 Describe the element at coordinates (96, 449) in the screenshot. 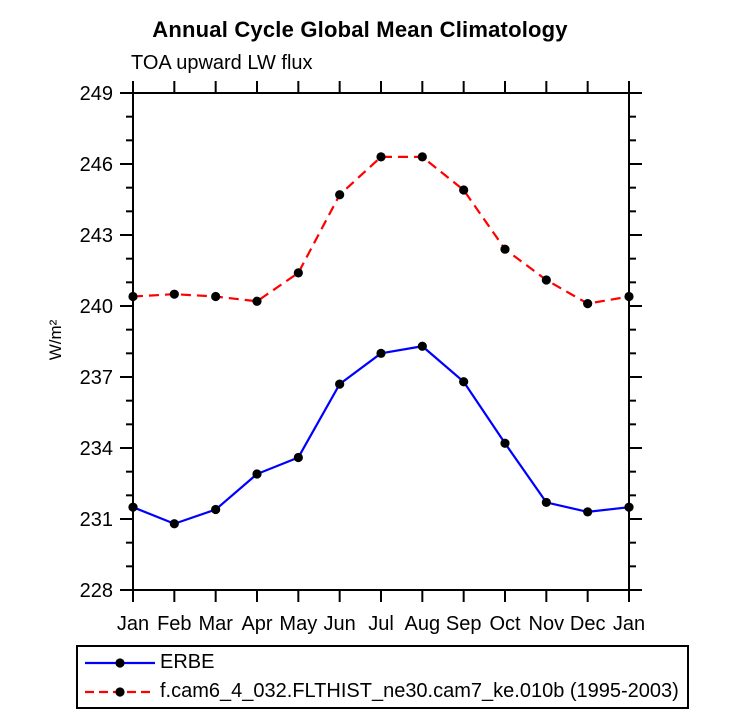

I see `y-axis-tick-label: 234` at that location.